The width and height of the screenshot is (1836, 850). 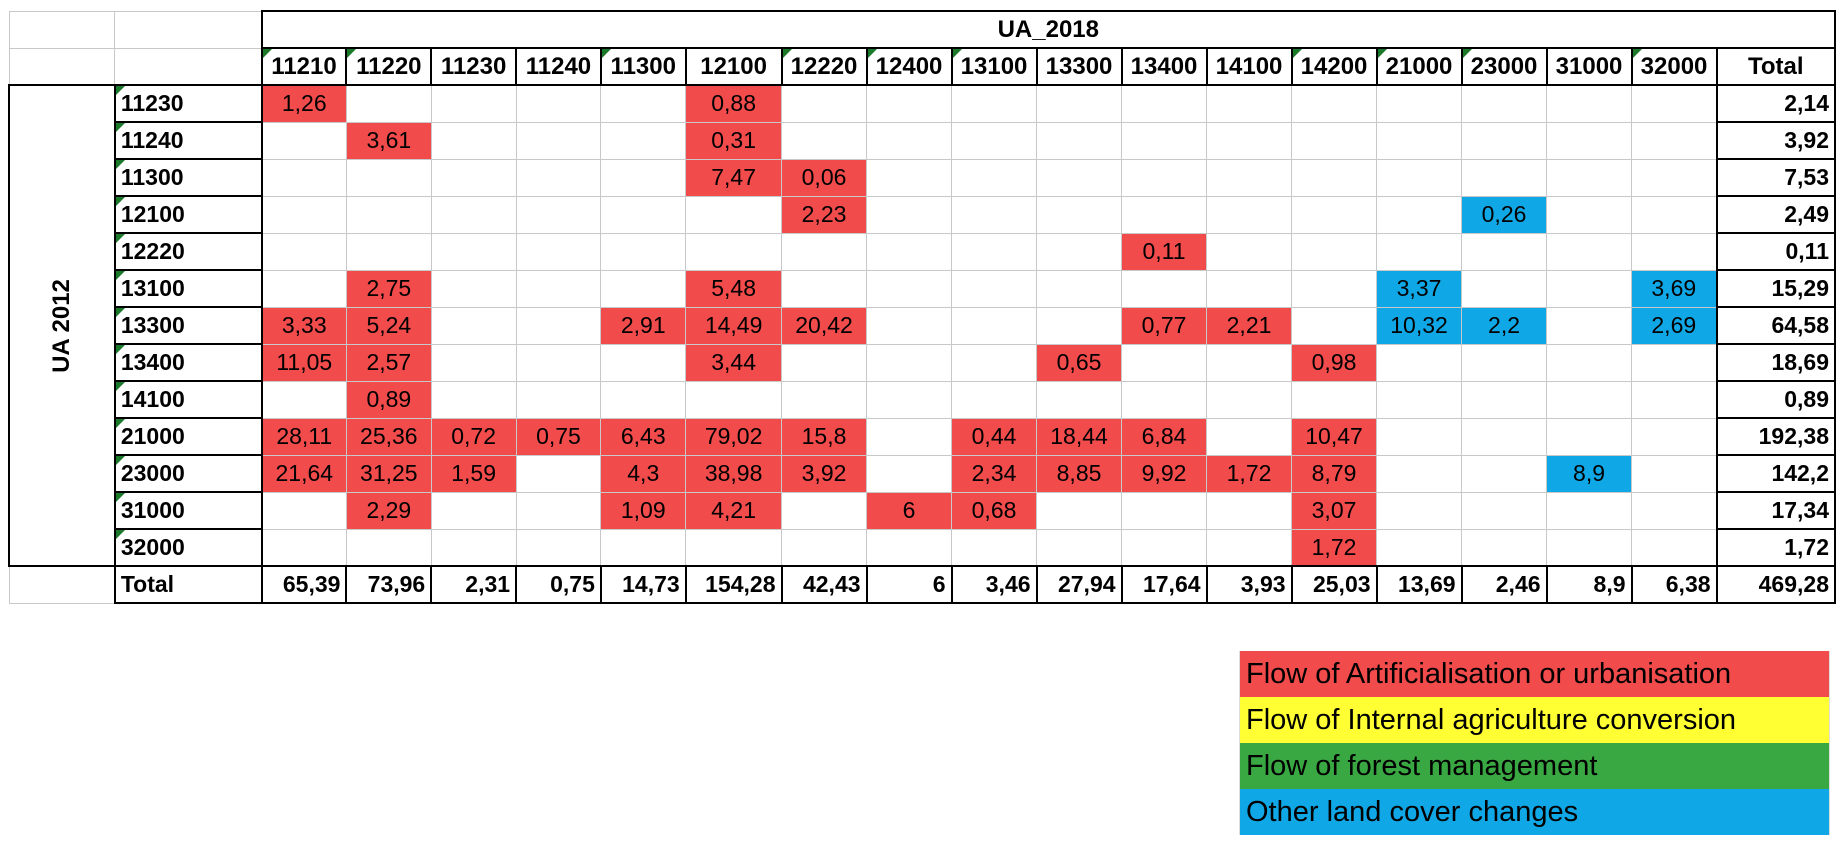 I want to click on flow-value-cell: 0,98, so click(x=1334, y=362).